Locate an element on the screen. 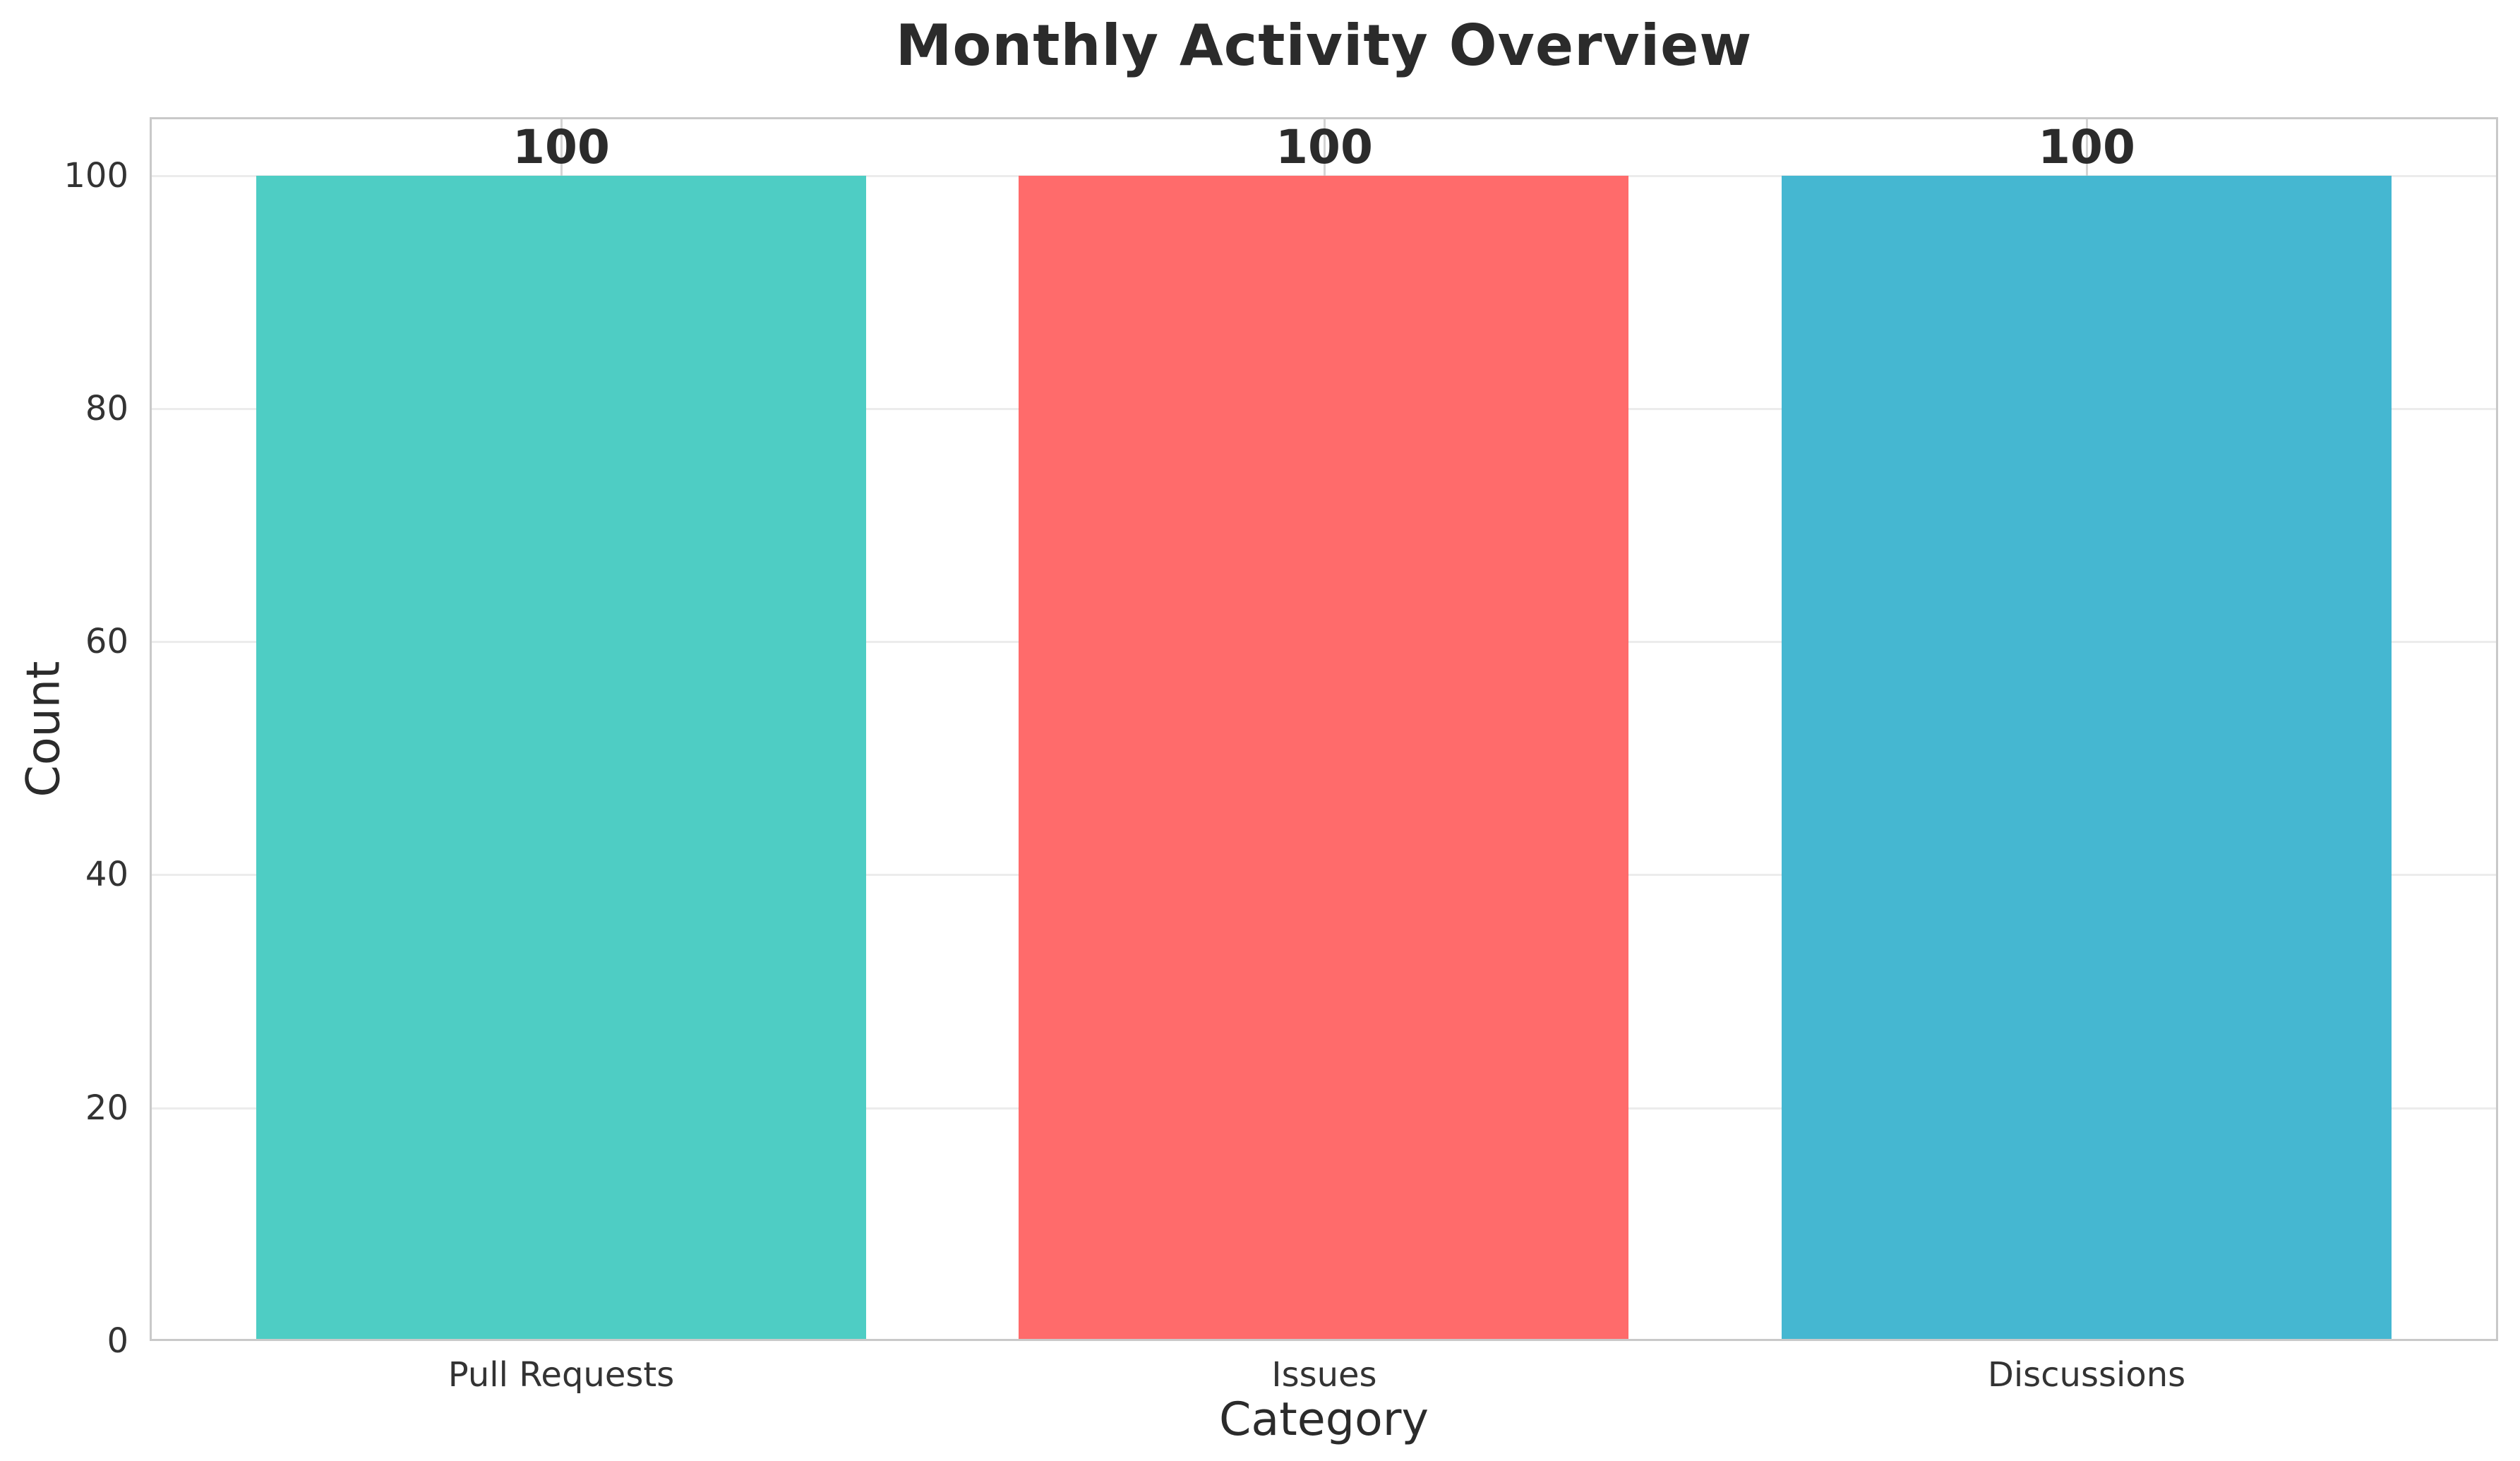  x-tick-label-discussions: Discussions is located at coordinates (2086, 1375).